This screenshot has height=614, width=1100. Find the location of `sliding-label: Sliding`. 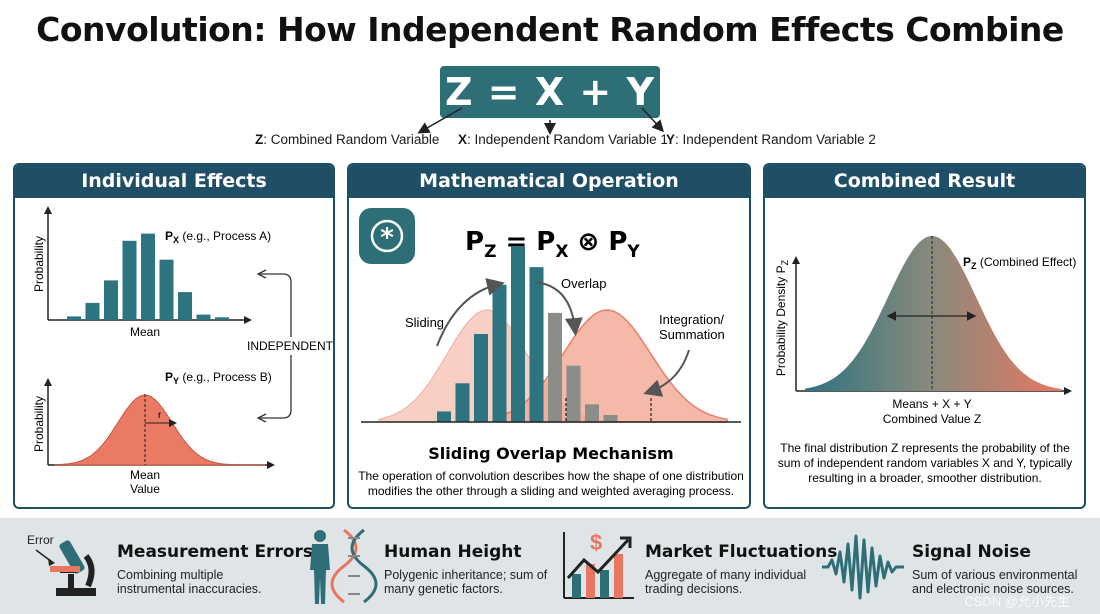

sliding-label: Sliding is located at coordinates (424, 322).